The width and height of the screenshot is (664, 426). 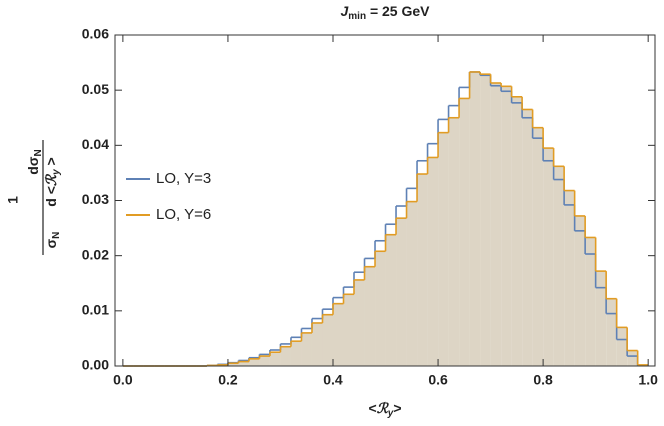 I want to click on x-tick-label: 0.2, so click(x=228, y=380).